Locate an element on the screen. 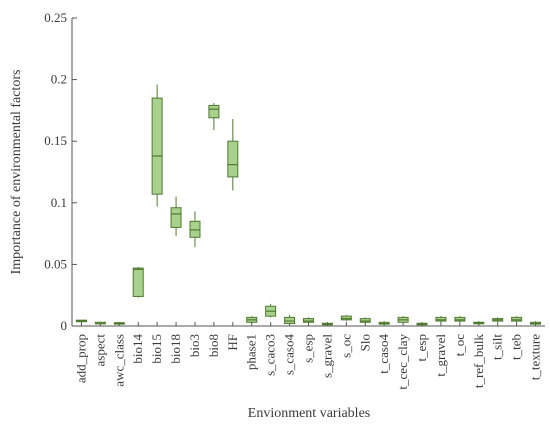  x-tick-label: t_caso4 is located at coordinates (383, 354).